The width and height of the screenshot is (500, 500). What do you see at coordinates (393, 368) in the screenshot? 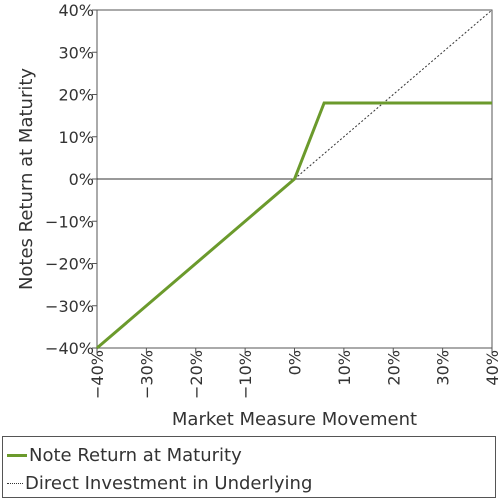
I see `x-tick-label: 20%` at bounding box center [393, 368].